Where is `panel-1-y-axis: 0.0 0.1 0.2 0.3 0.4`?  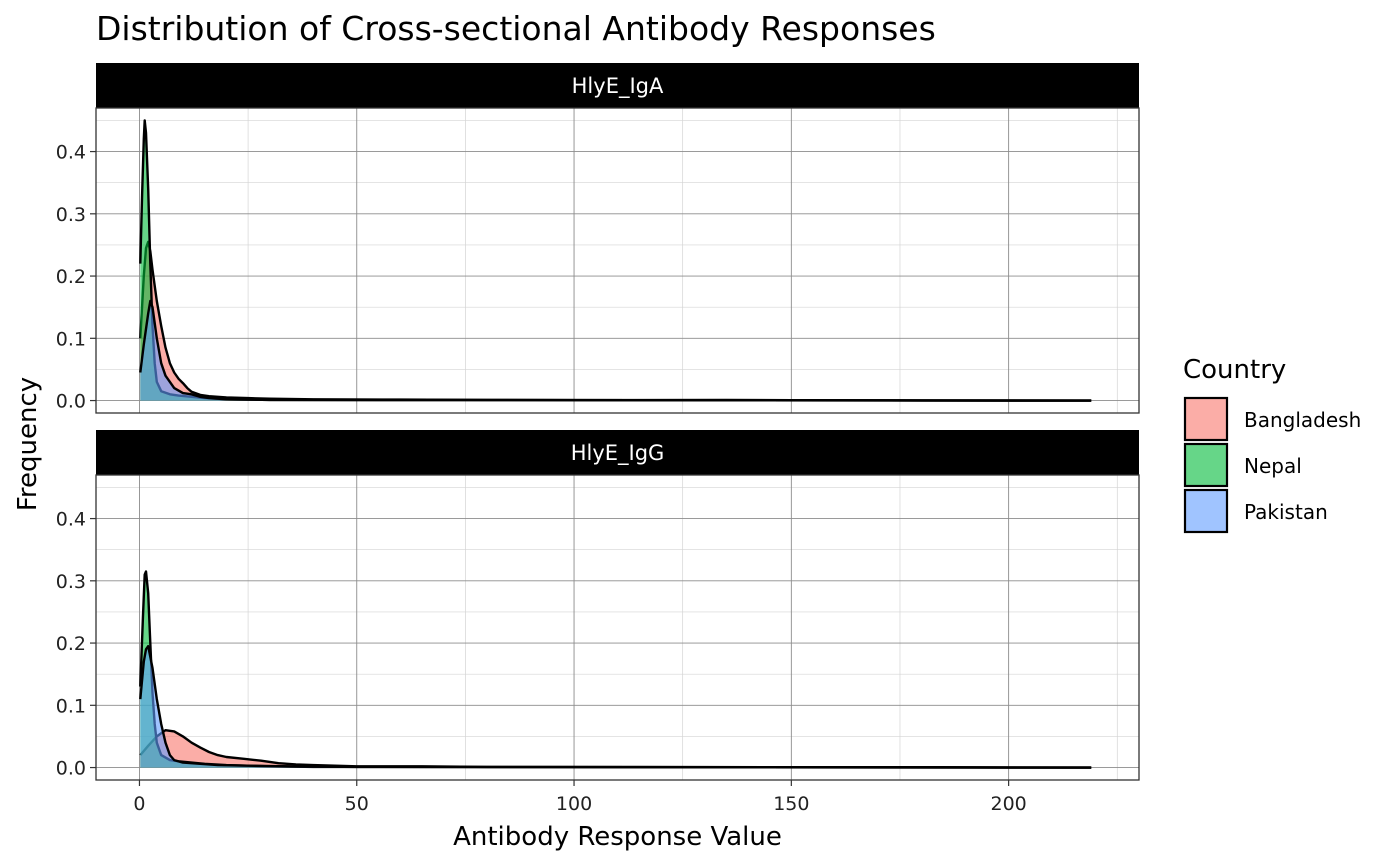
panel-1-y-axis: 0.0 0.1 0.2 0.3 0.4 is located at coordinates (76, 277).